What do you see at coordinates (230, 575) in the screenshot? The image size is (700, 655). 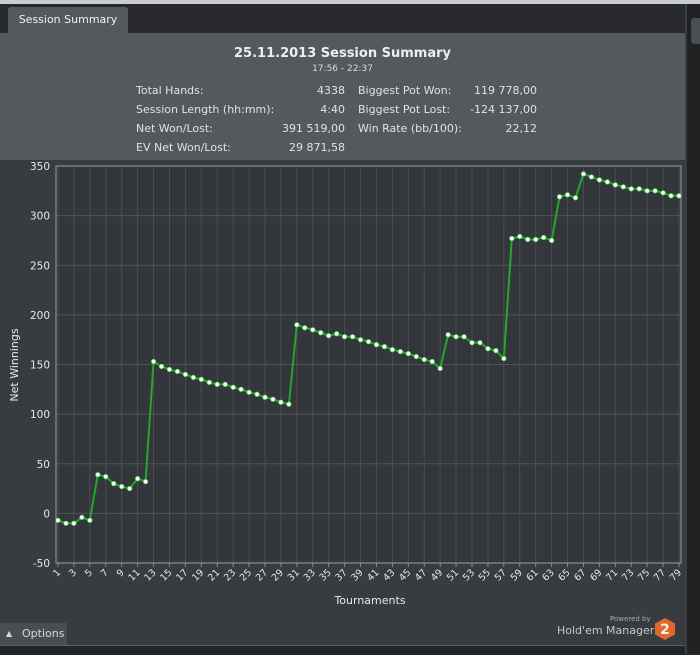 I see `x-tick-label: 23` at bounding box center [230, 575].